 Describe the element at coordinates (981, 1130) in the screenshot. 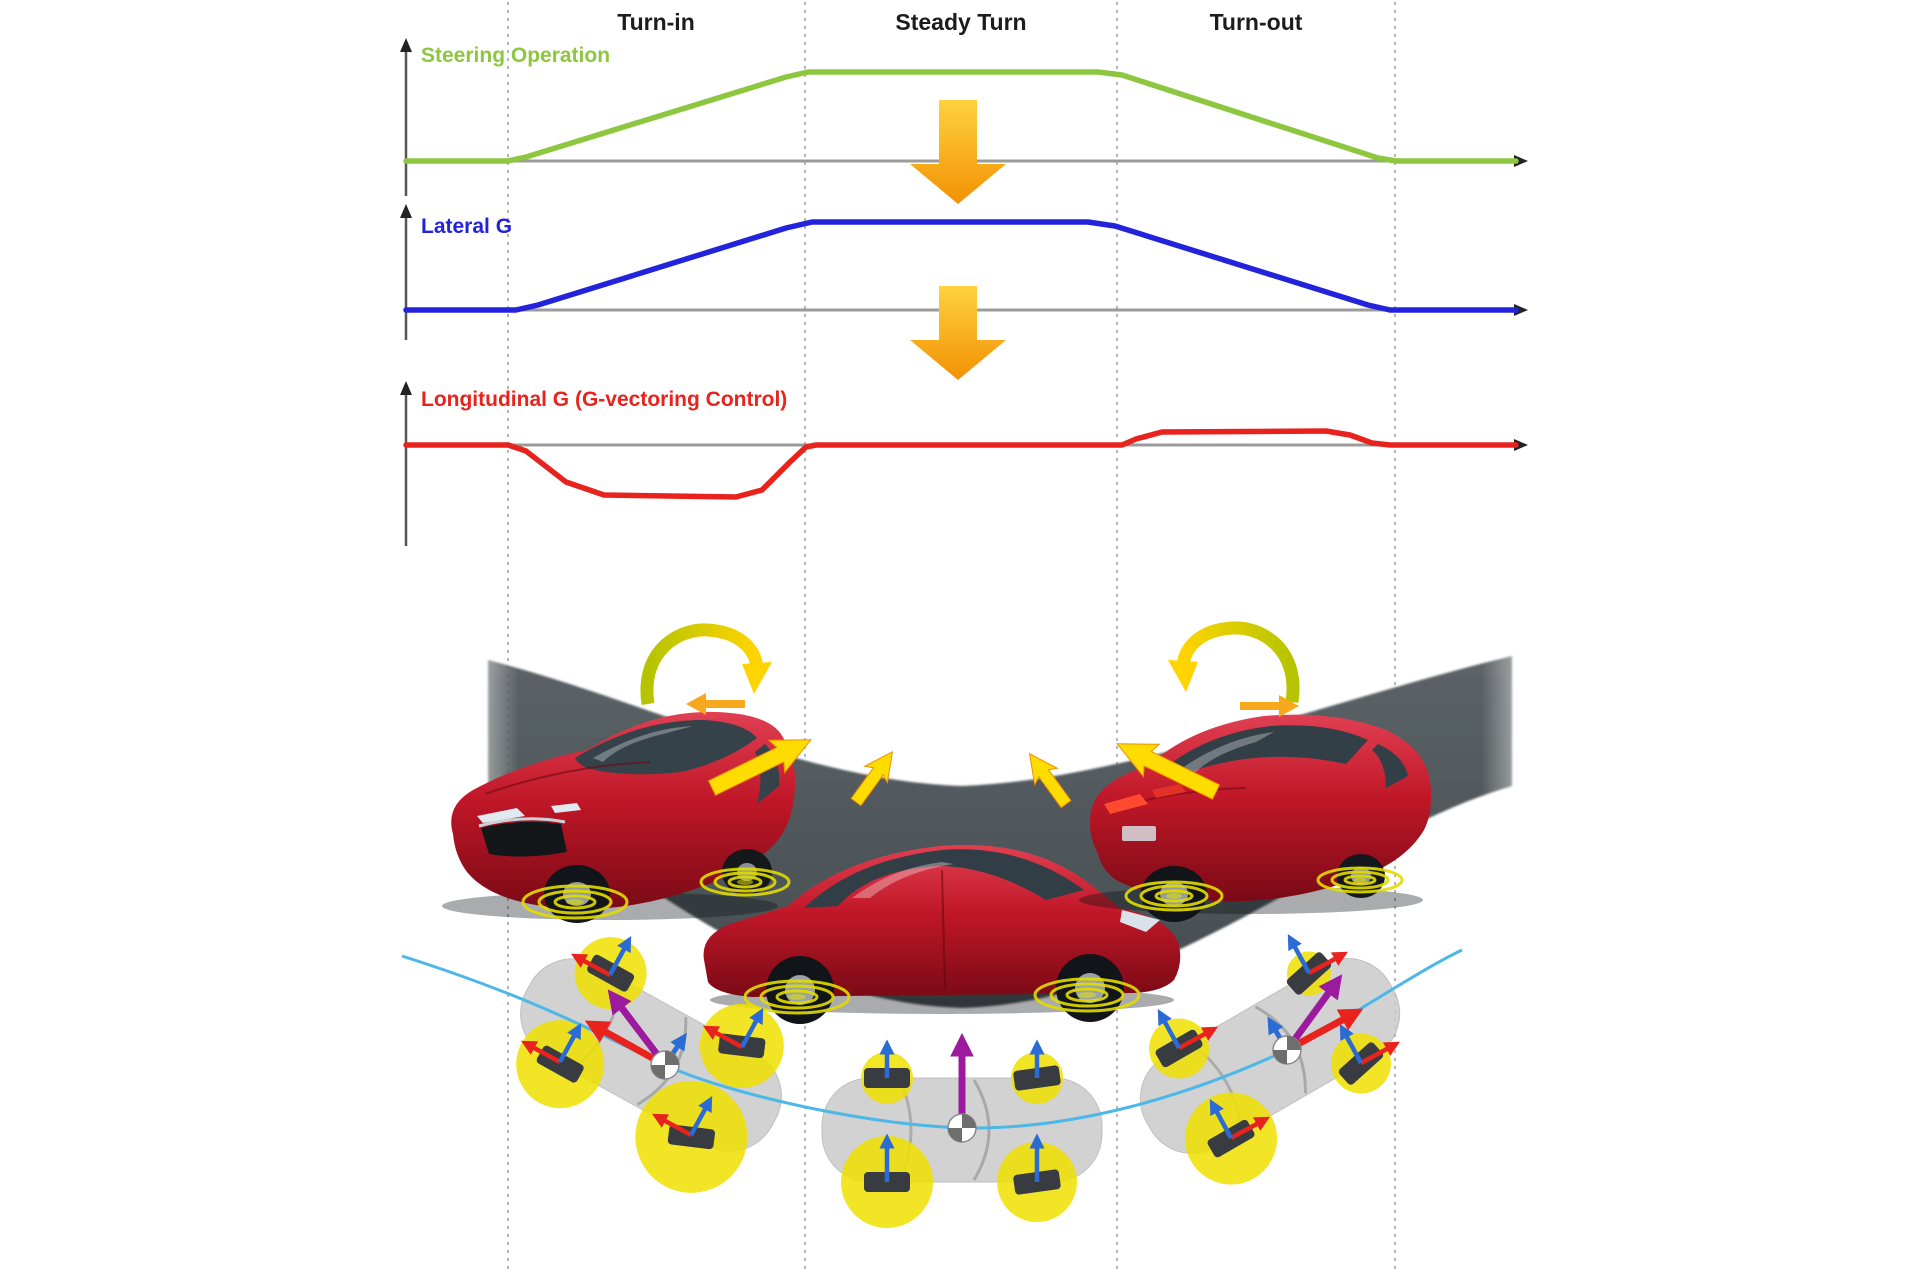

I see `windshield-line` at that location.